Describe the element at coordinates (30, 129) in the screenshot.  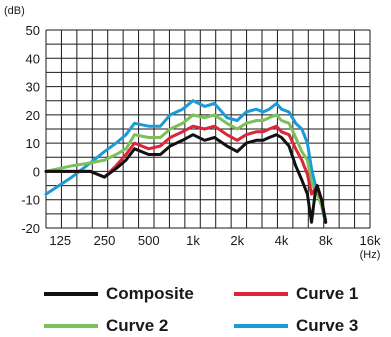
I see `y-tick-labels: 50 40 30 20 10 0 -10 -20` at that location.